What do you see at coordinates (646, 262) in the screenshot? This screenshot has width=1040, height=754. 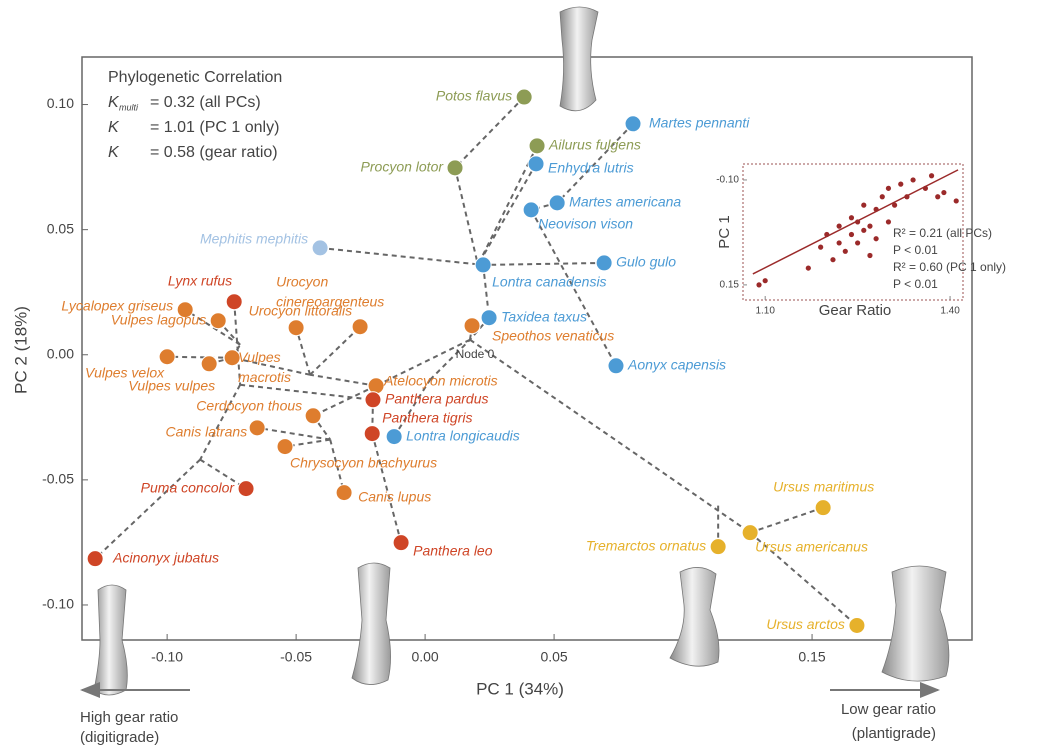 I see `point-label: Gulo gulo` at bounding box center [646, 262].